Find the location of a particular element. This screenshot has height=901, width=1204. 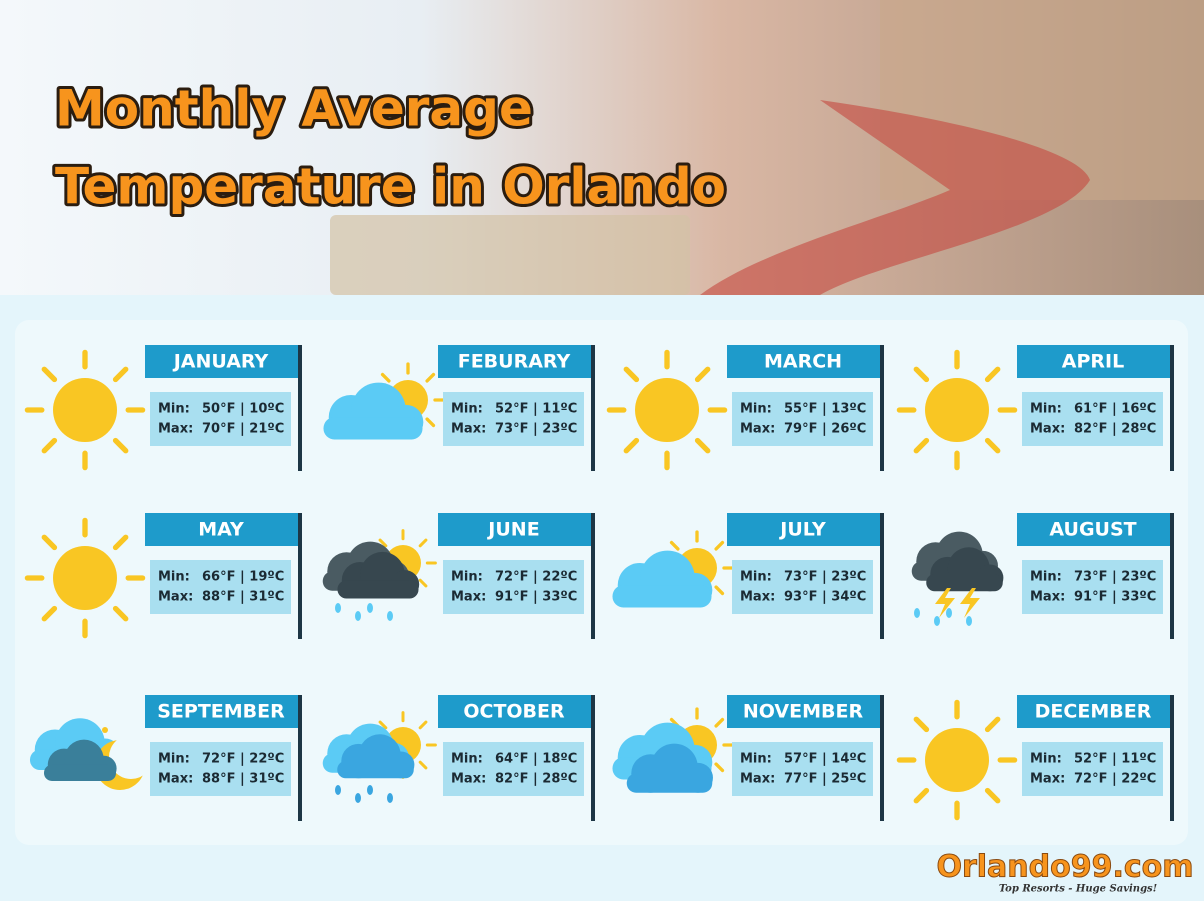

month-card: OCTOBER Min: 64°F | 18ºC Max: 82°F | 28ºC is located at coordinates (458, 758).